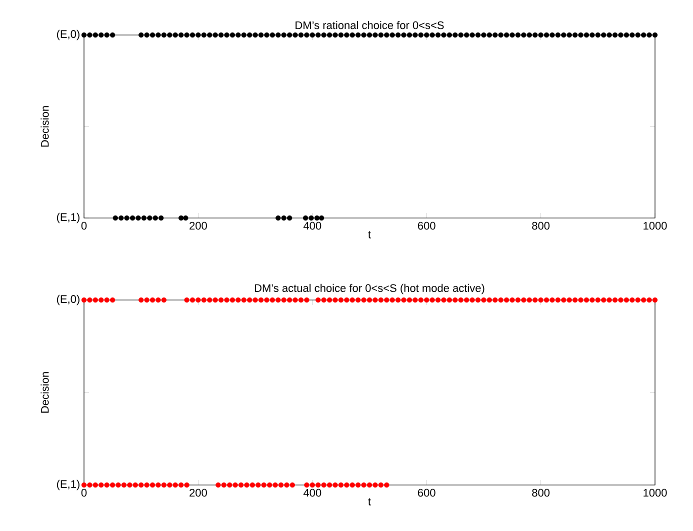  Describe the element at coordinates (370, 25) in the screenshot. I see `chart-title: DM’s rational choice for 0<s<S` at that location.